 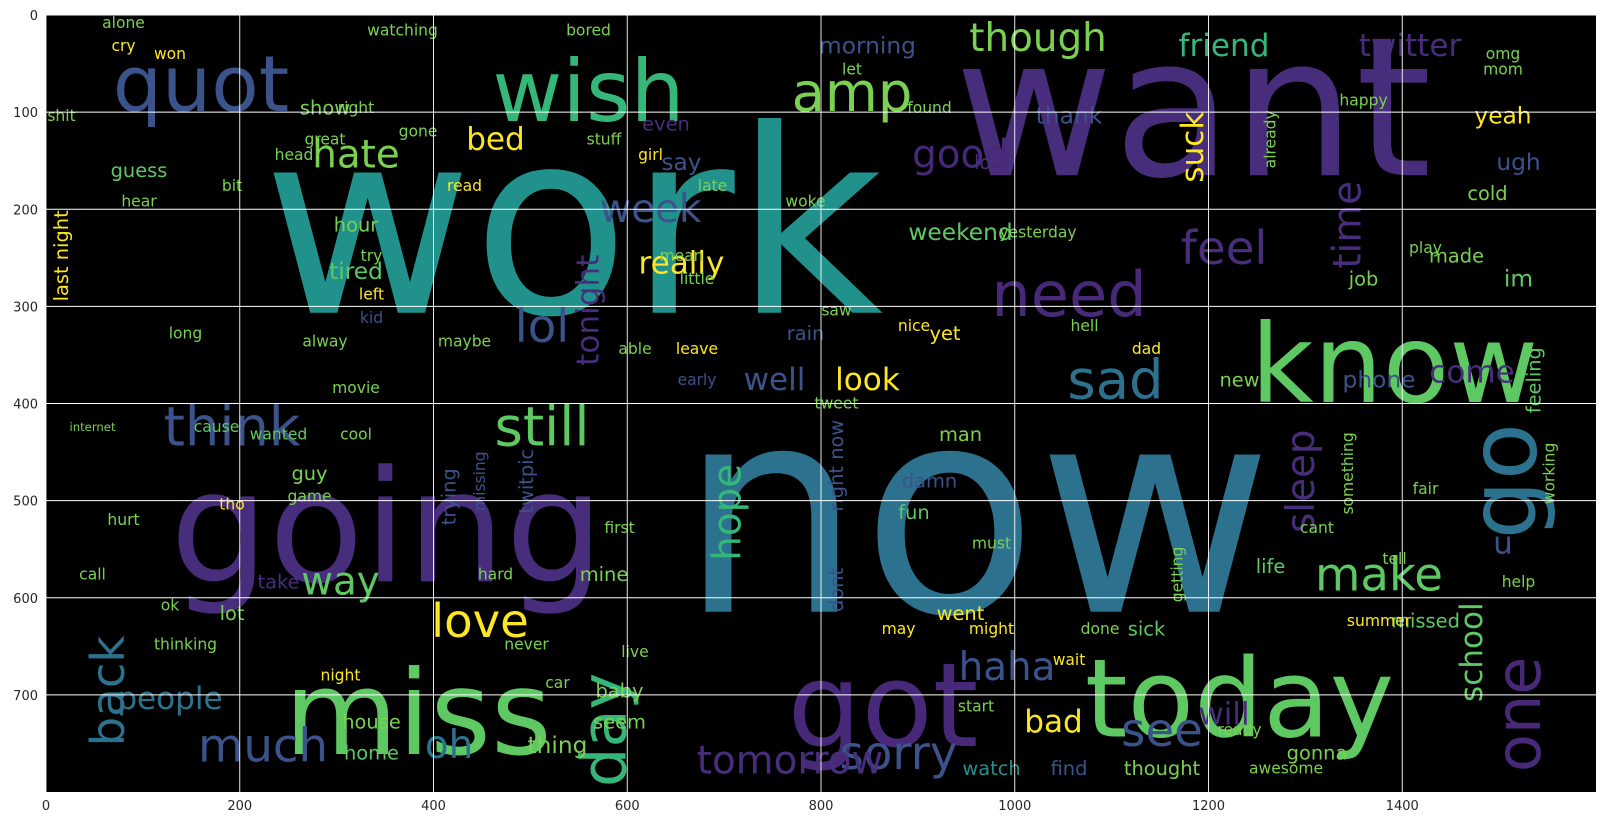 What do you see at coordinates (1037, 38) in the screenshot?
I see `word-though: though` at bounding box center [1037, 38].